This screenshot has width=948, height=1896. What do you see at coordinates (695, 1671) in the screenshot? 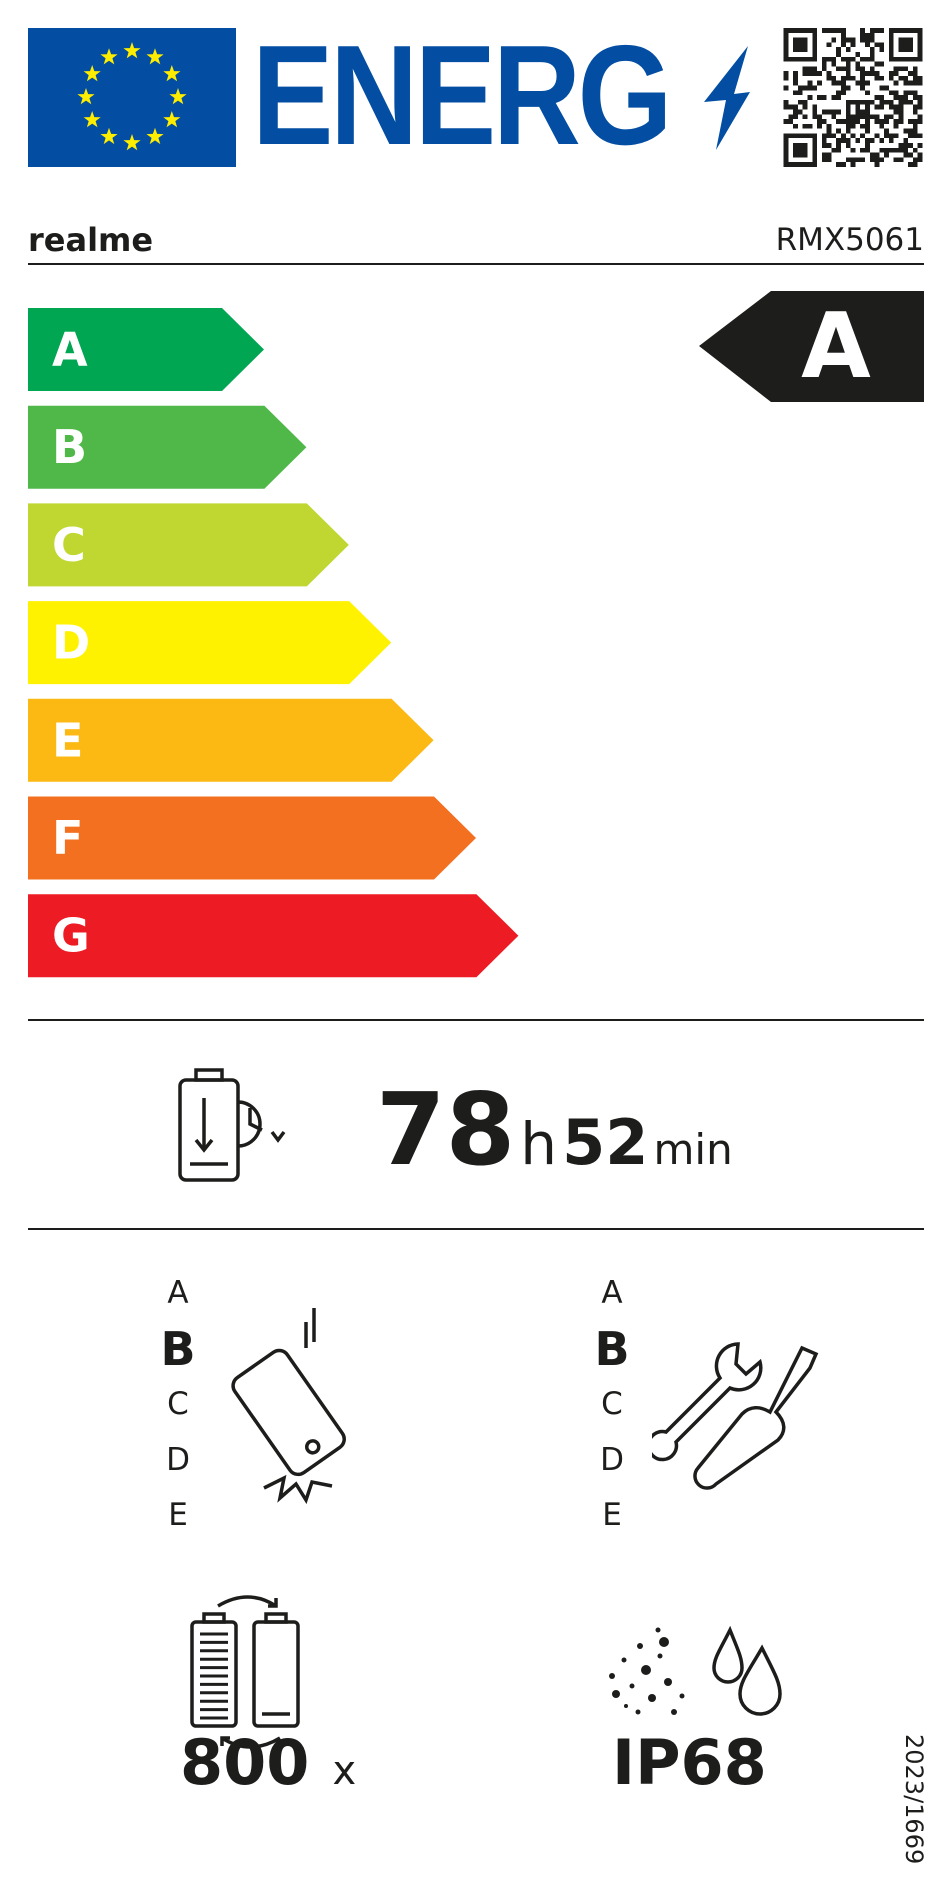
I see `dust-water-icon` at bounding box center [695, 1671].